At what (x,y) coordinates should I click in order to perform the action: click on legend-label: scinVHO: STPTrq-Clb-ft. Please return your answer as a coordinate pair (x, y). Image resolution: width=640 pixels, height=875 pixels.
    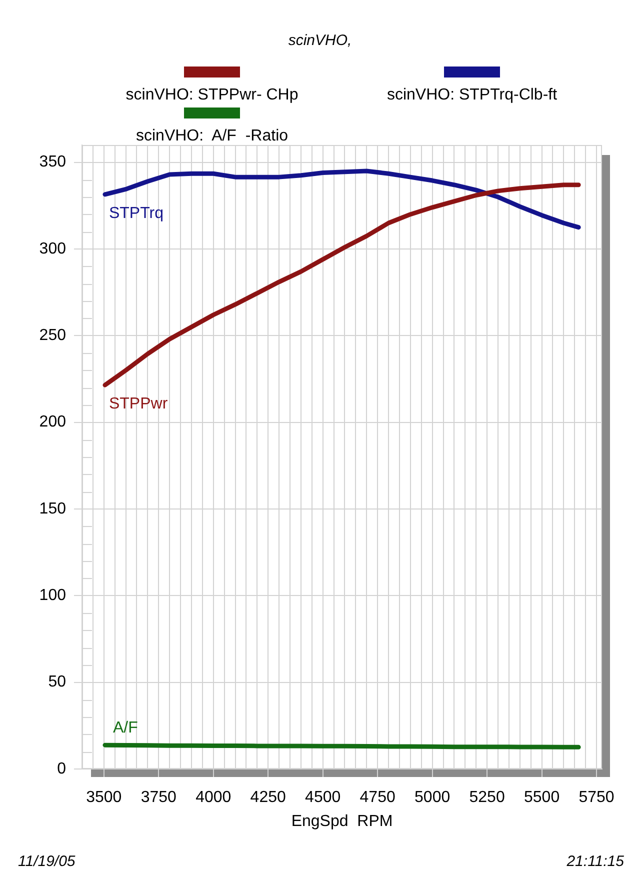
    Looking at the image, I should click on (472, 95).